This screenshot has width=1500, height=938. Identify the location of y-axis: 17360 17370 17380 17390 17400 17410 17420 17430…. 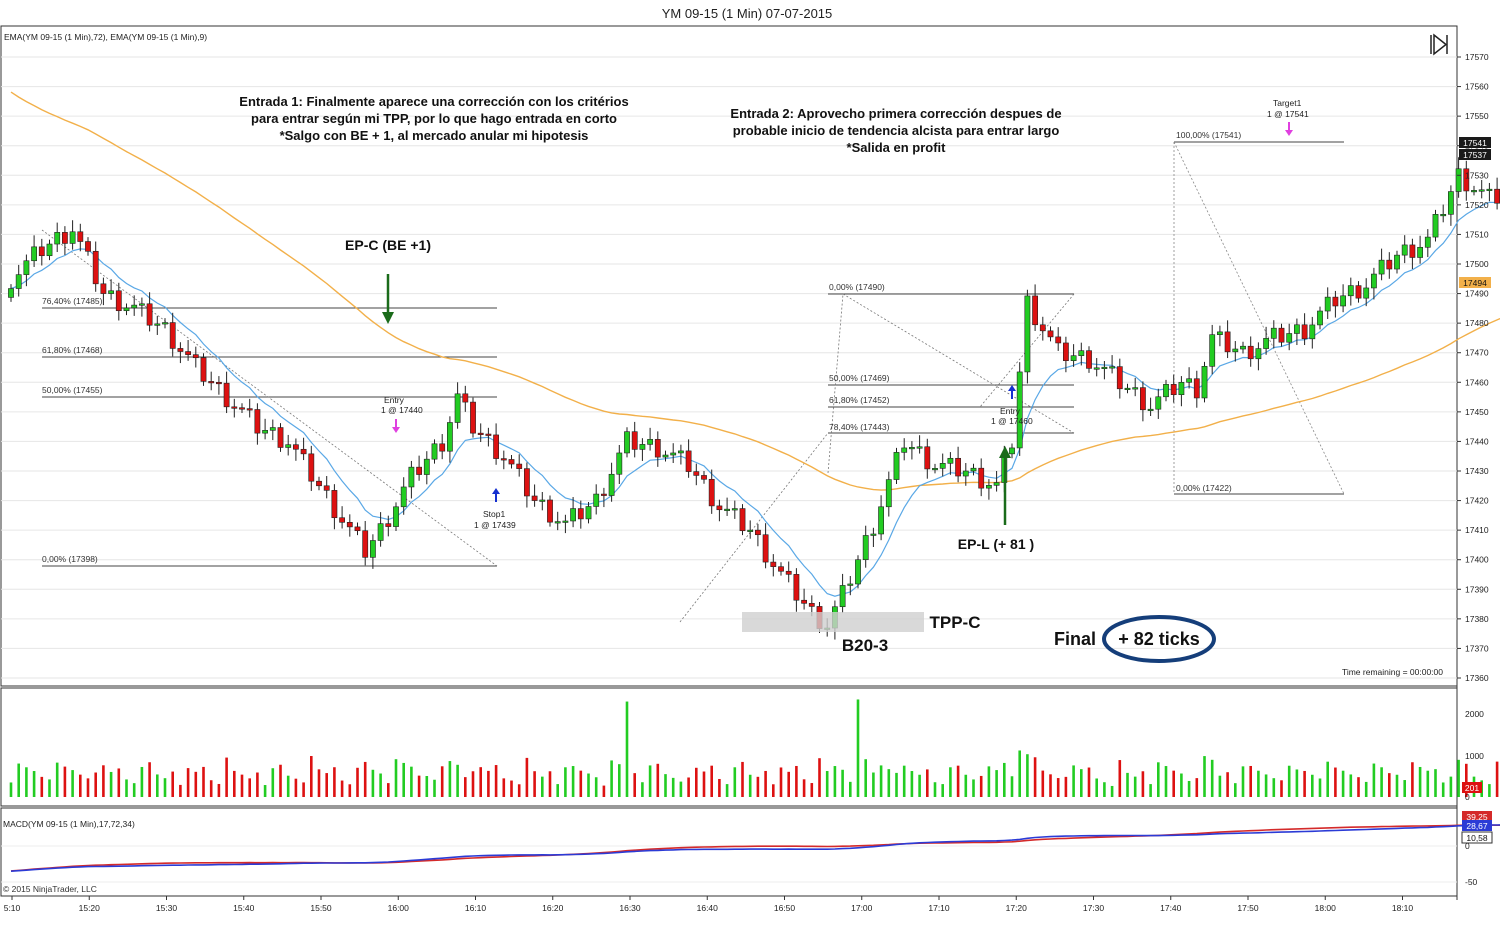
(1473, 469).